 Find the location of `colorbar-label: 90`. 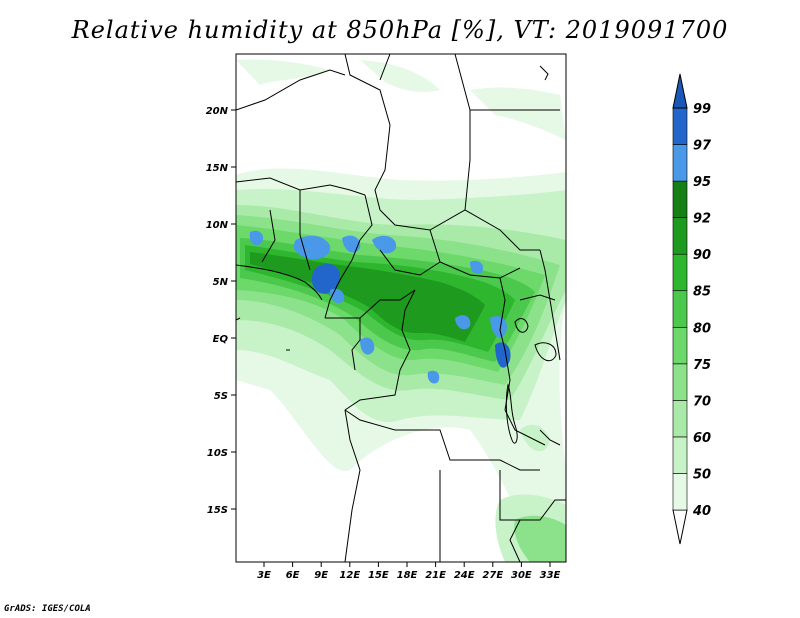

colorbar-label: 90 is located at coordinates (702, 255).